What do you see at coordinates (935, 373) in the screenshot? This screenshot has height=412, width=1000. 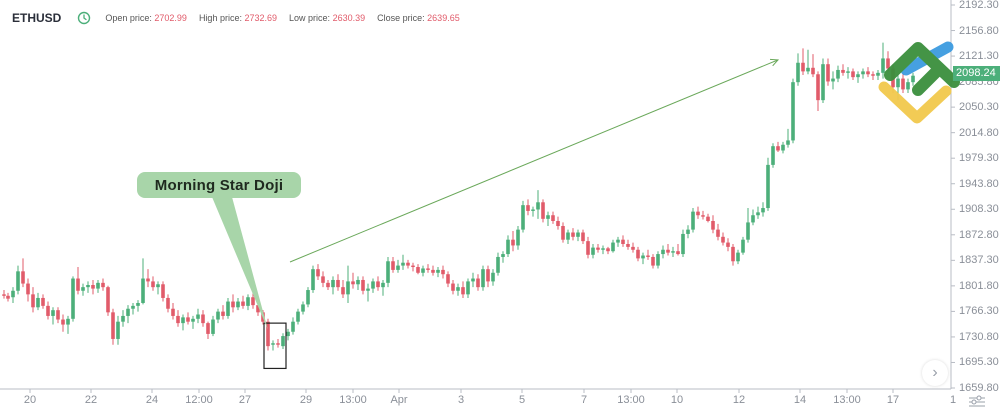 I see `scroll-right-button: ›` at bounding box center [935, 373].